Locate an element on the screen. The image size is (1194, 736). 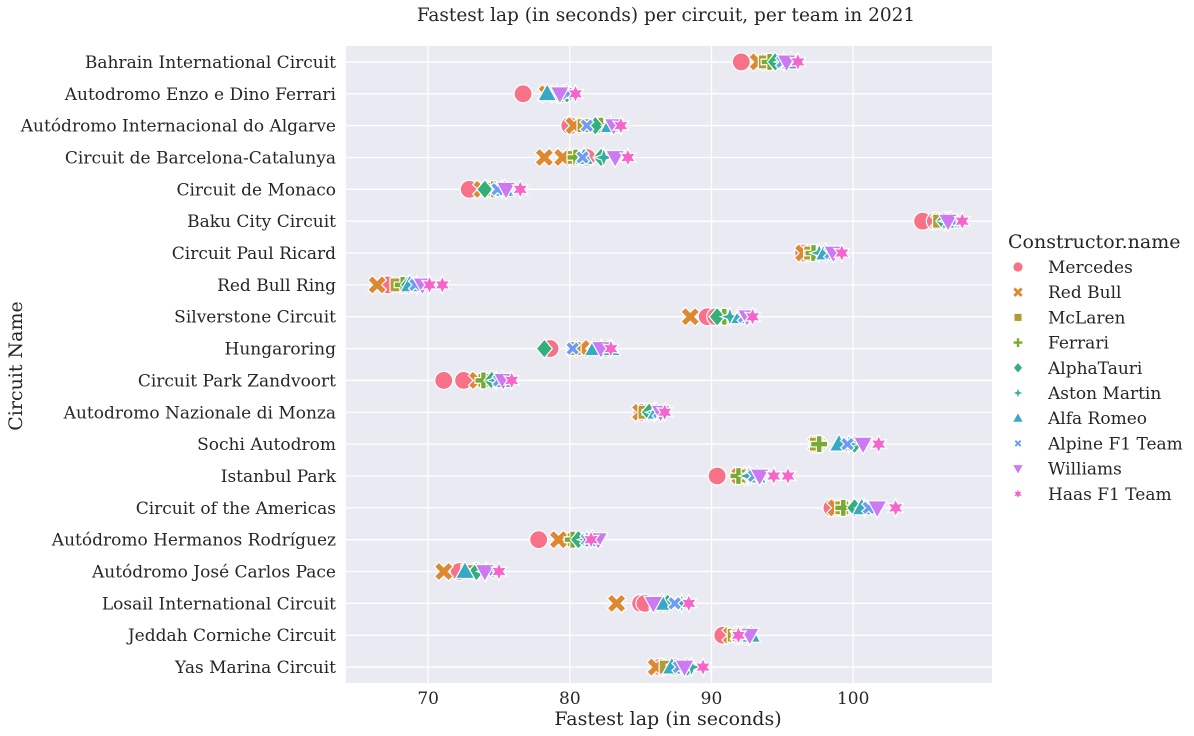
y-axis-title: Circuit Name is located at coordinates (16, 366).